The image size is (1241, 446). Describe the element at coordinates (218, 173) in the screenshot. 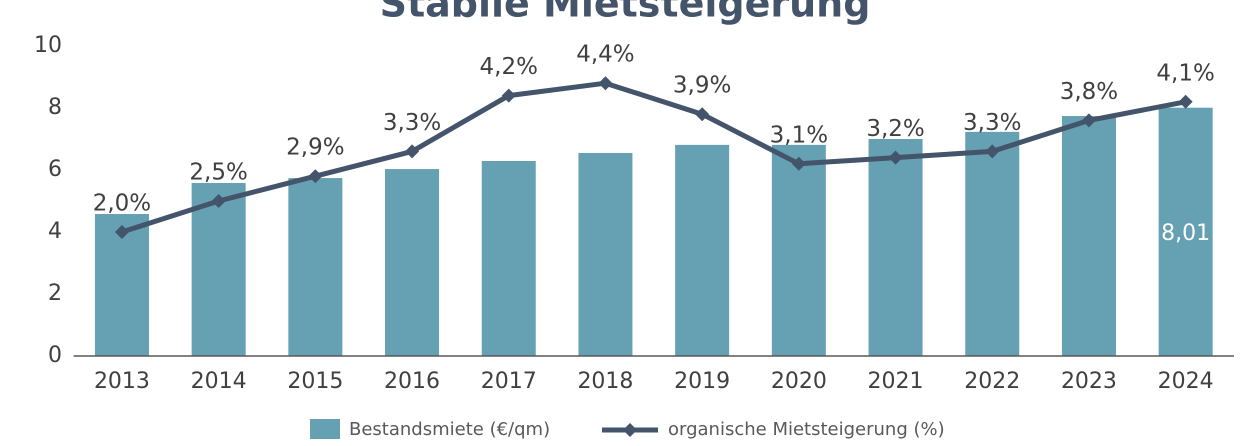

I see `line-value-label: 2,5%` at that location.